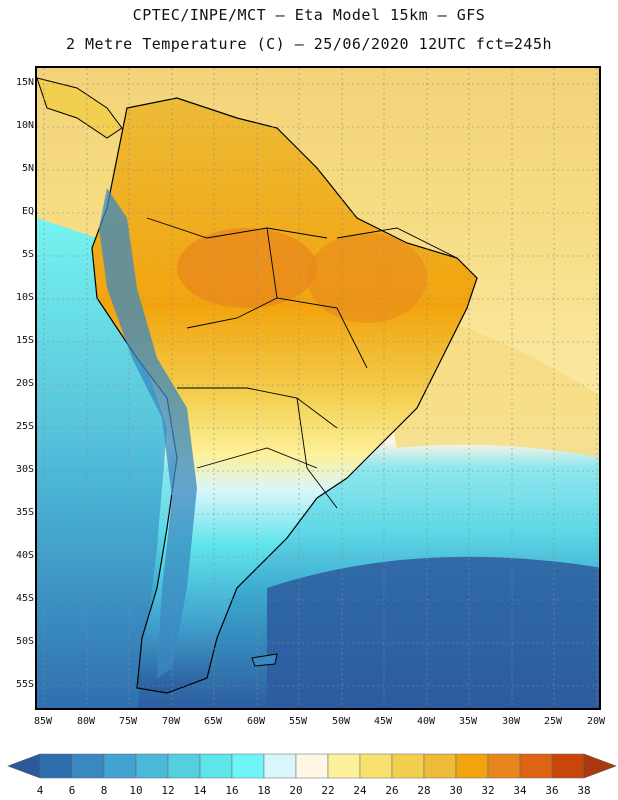  I want to click on colorbar-label-16: 16, so click(232, 790).